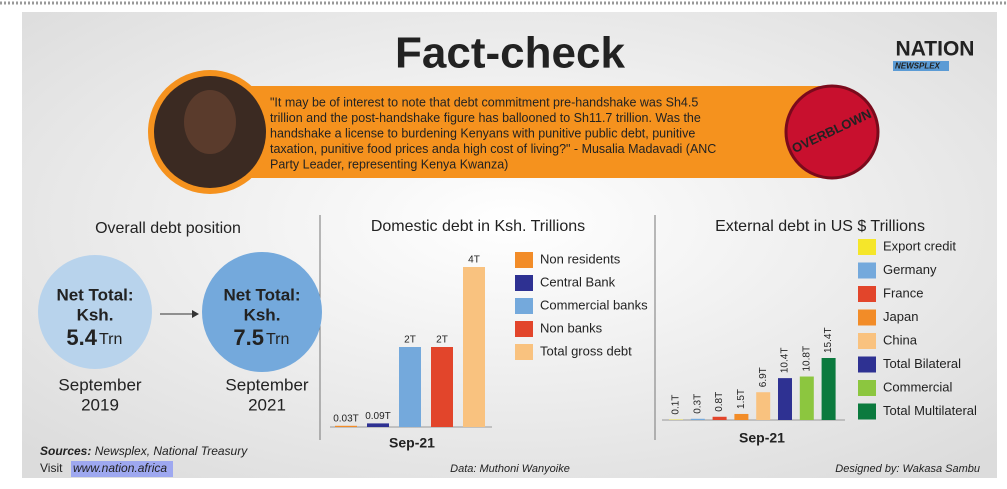  Describe the element at coordinates (719, 402) in the screenshot. I see `value-label: 0.8T` at that location.